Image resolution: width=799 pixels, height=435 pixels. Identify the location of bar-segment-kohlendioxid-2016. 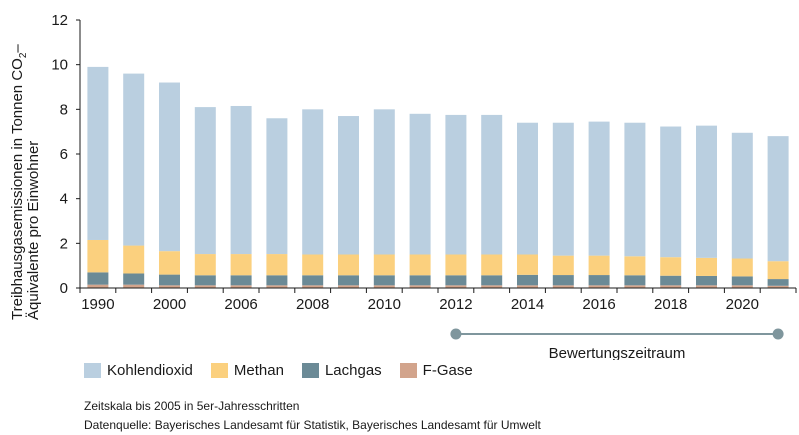
(599, 188).